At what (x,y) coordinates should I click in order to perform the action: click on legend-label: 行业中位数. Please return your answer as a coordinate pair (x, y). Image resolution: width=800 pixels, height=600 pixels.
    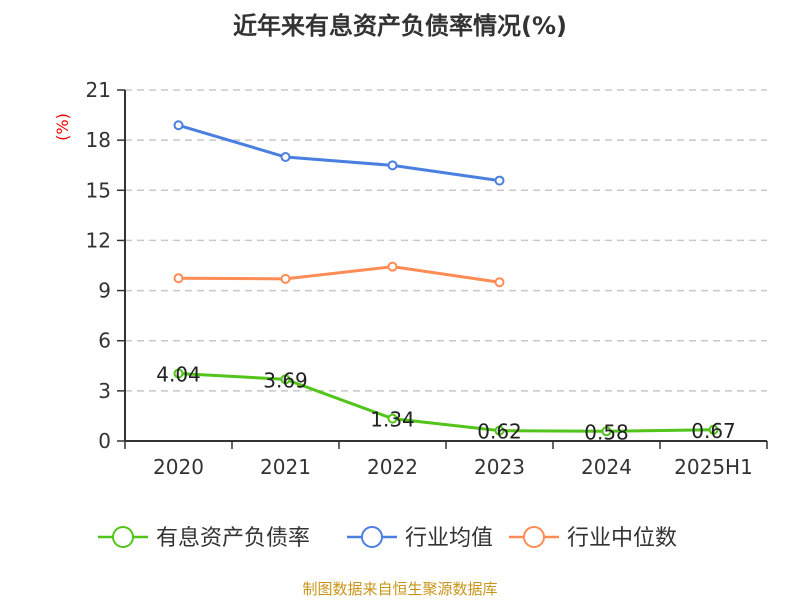
    Looking at the image, I should click on (622, 538).